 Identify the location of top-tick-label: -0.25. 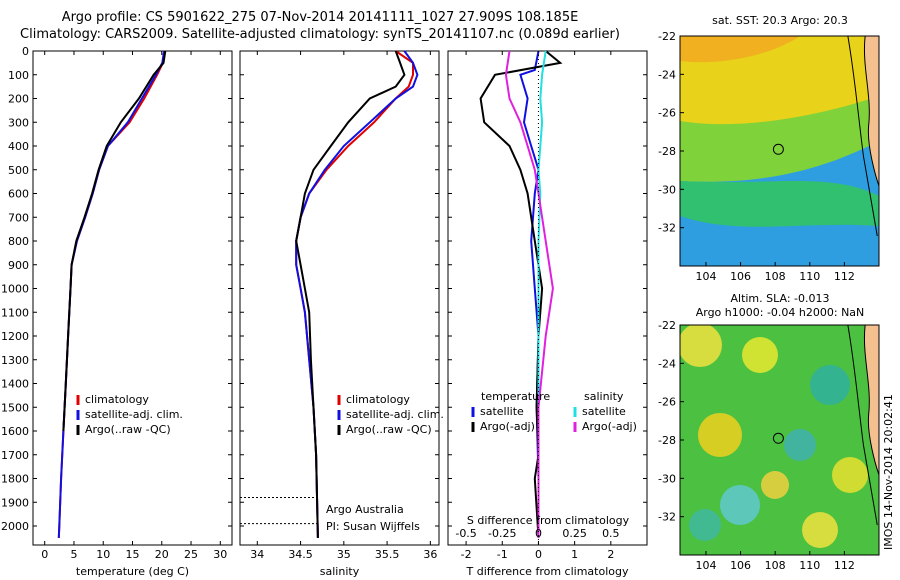
(502, 533).